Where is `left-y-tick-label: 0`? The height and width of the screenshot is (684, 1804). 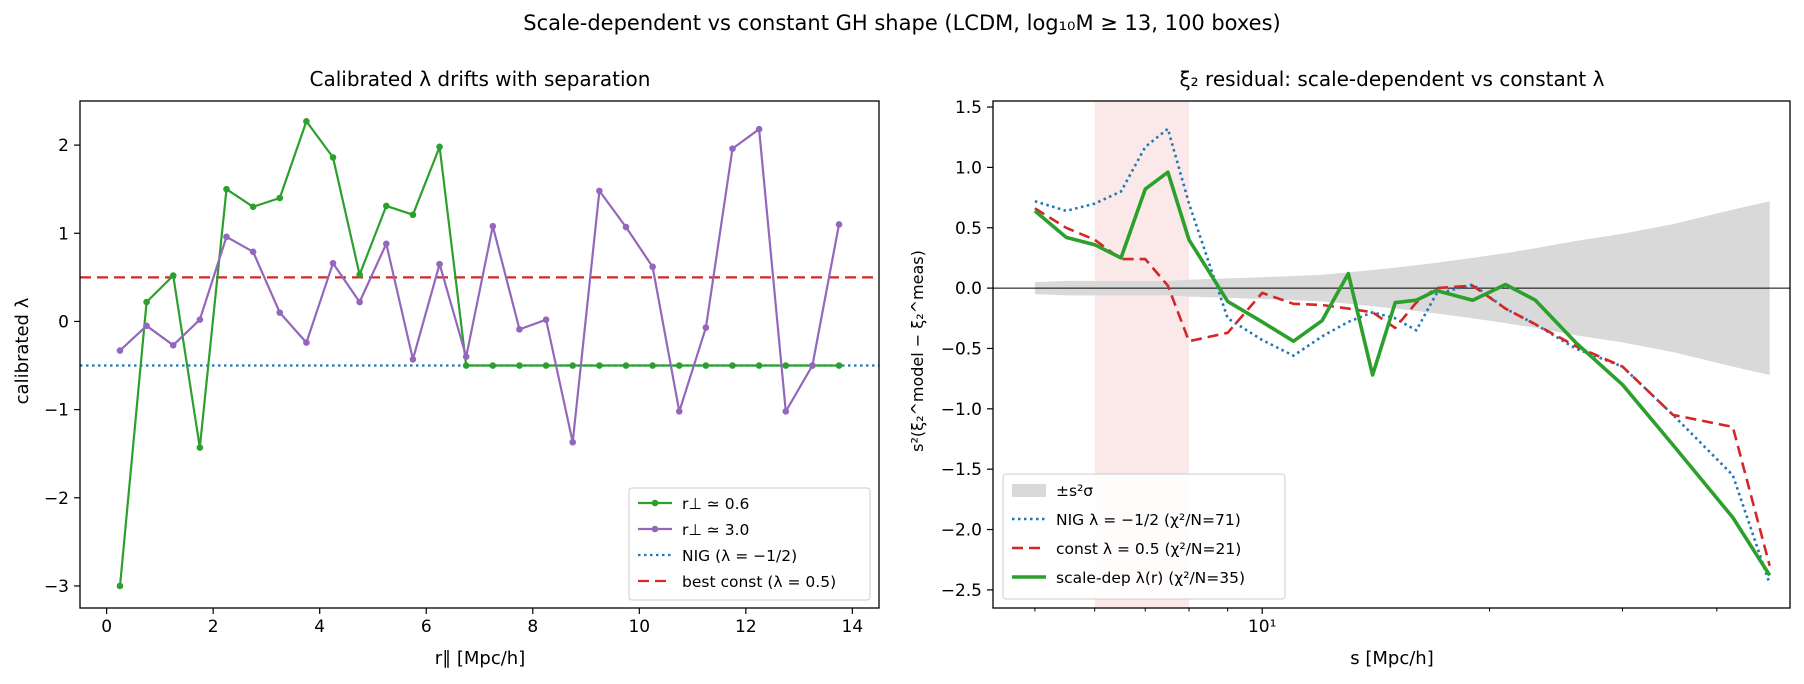
left-y-tick-label: 0 is located at coordinates (63, 322).